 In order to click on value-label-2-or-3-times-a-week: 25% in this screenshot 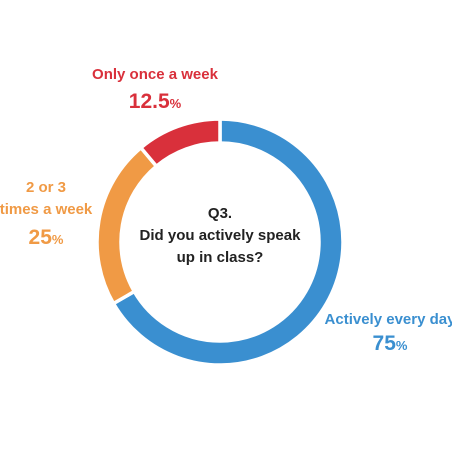, I will do `click(46, 237)`.